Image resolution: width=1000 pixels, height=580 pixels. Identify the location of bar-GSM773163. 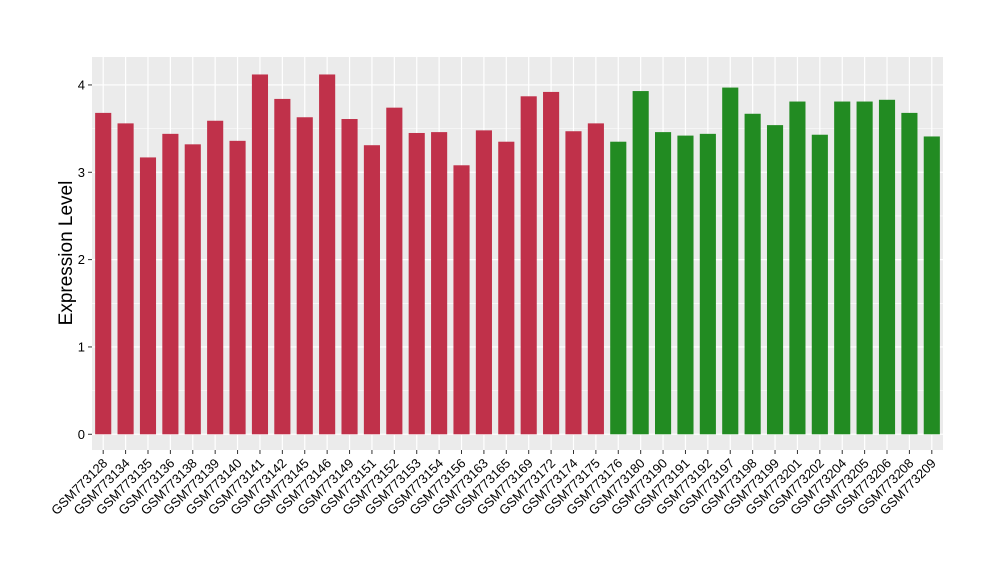
(483, 282).